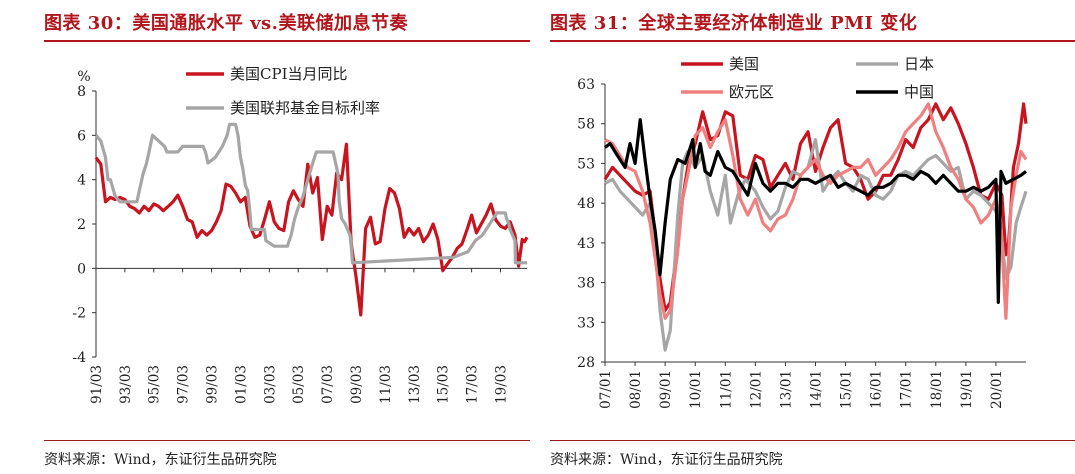 The width and height of the screenshot is (1075, 474). I want to click on x-tick-label: 09/03, so click(357, 384).